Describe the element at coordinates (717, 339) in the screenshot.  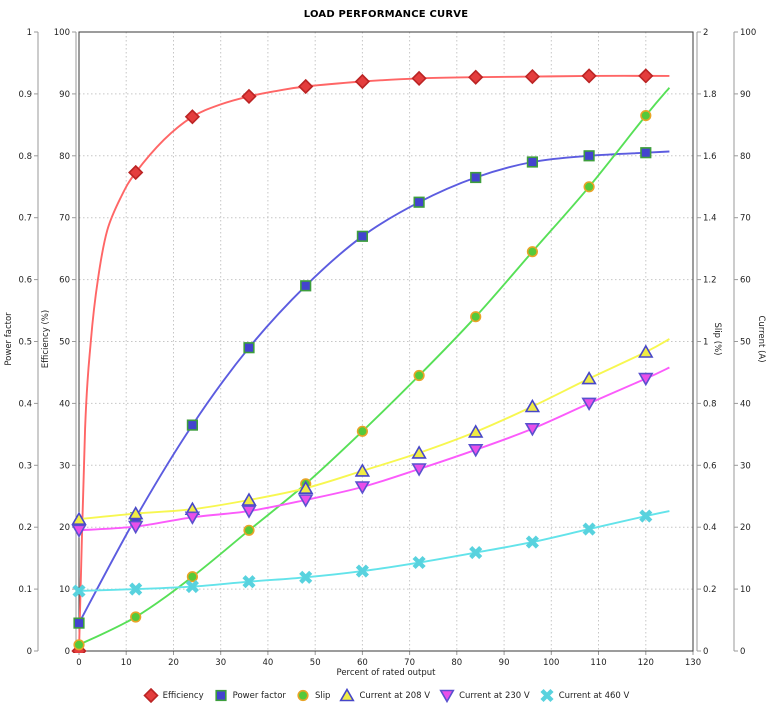
I see `y-axis-title-slip: Slip (%)` at that location.